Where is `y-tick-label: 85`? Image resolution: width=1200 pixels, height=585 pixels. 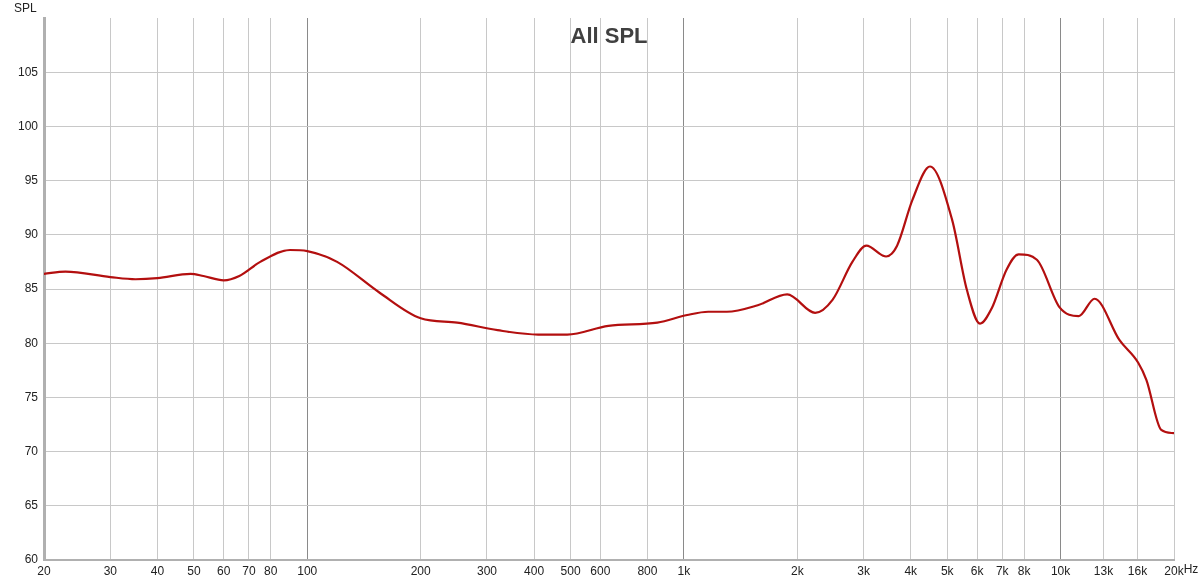
y-tick-label: 85 is located at coordinates (31, 288).